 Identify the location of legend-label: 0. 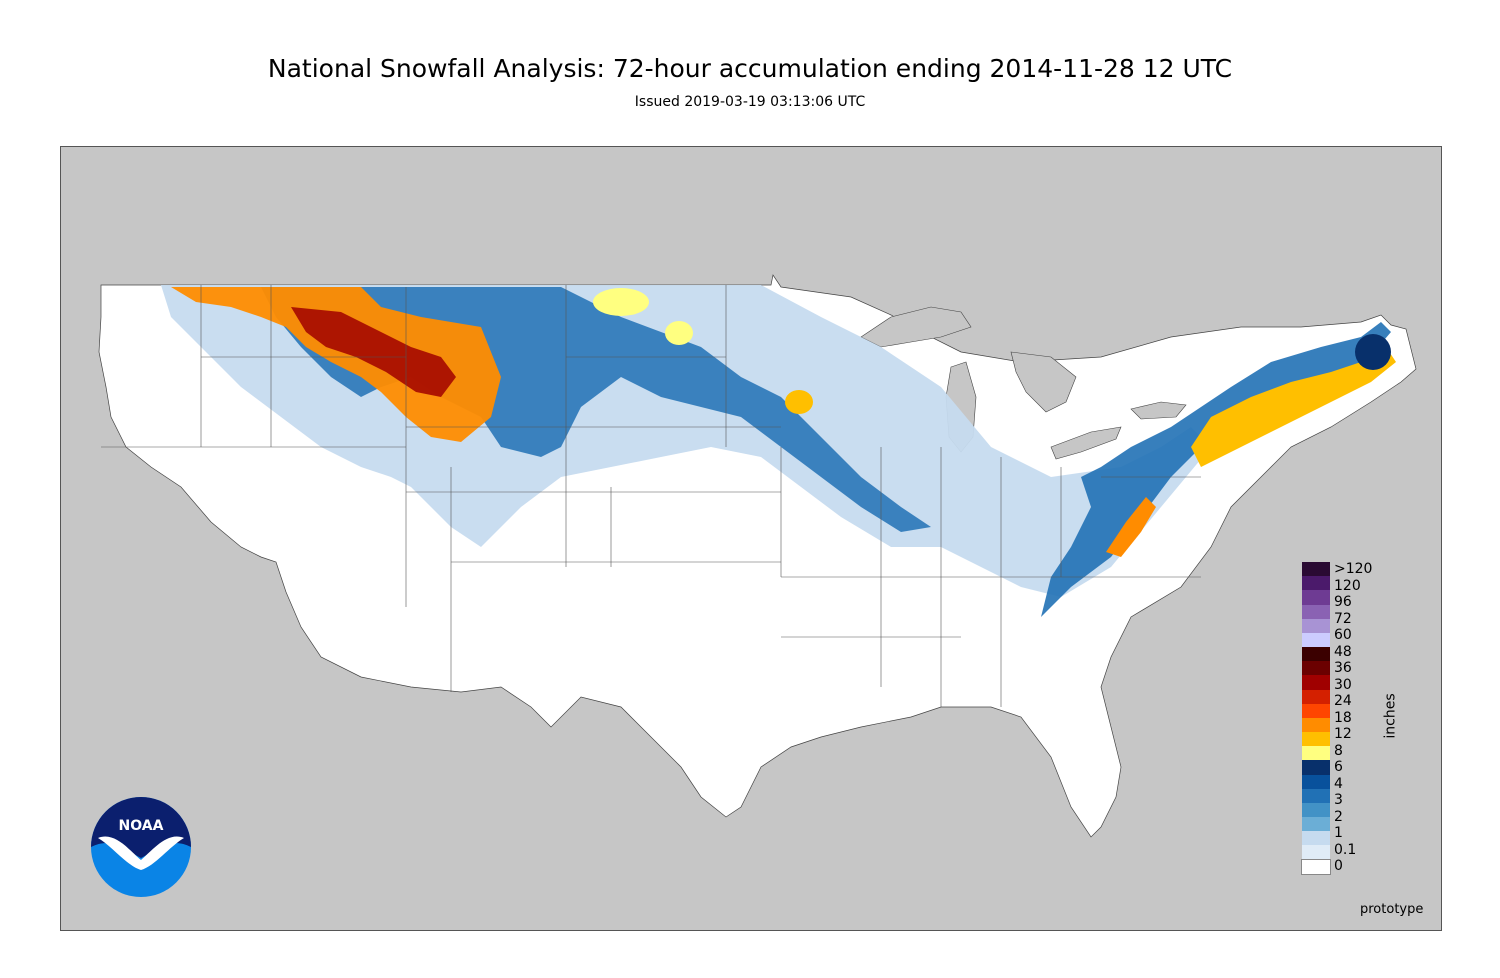
(1338, 866).